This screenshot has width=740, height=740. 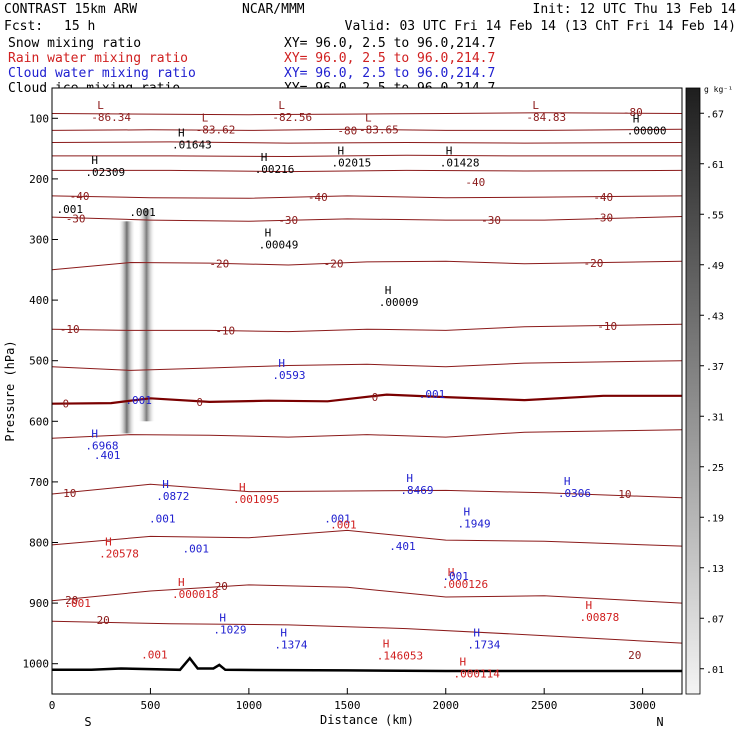 I want to click on extremum-value: .20578, so click(x=119, y=554).